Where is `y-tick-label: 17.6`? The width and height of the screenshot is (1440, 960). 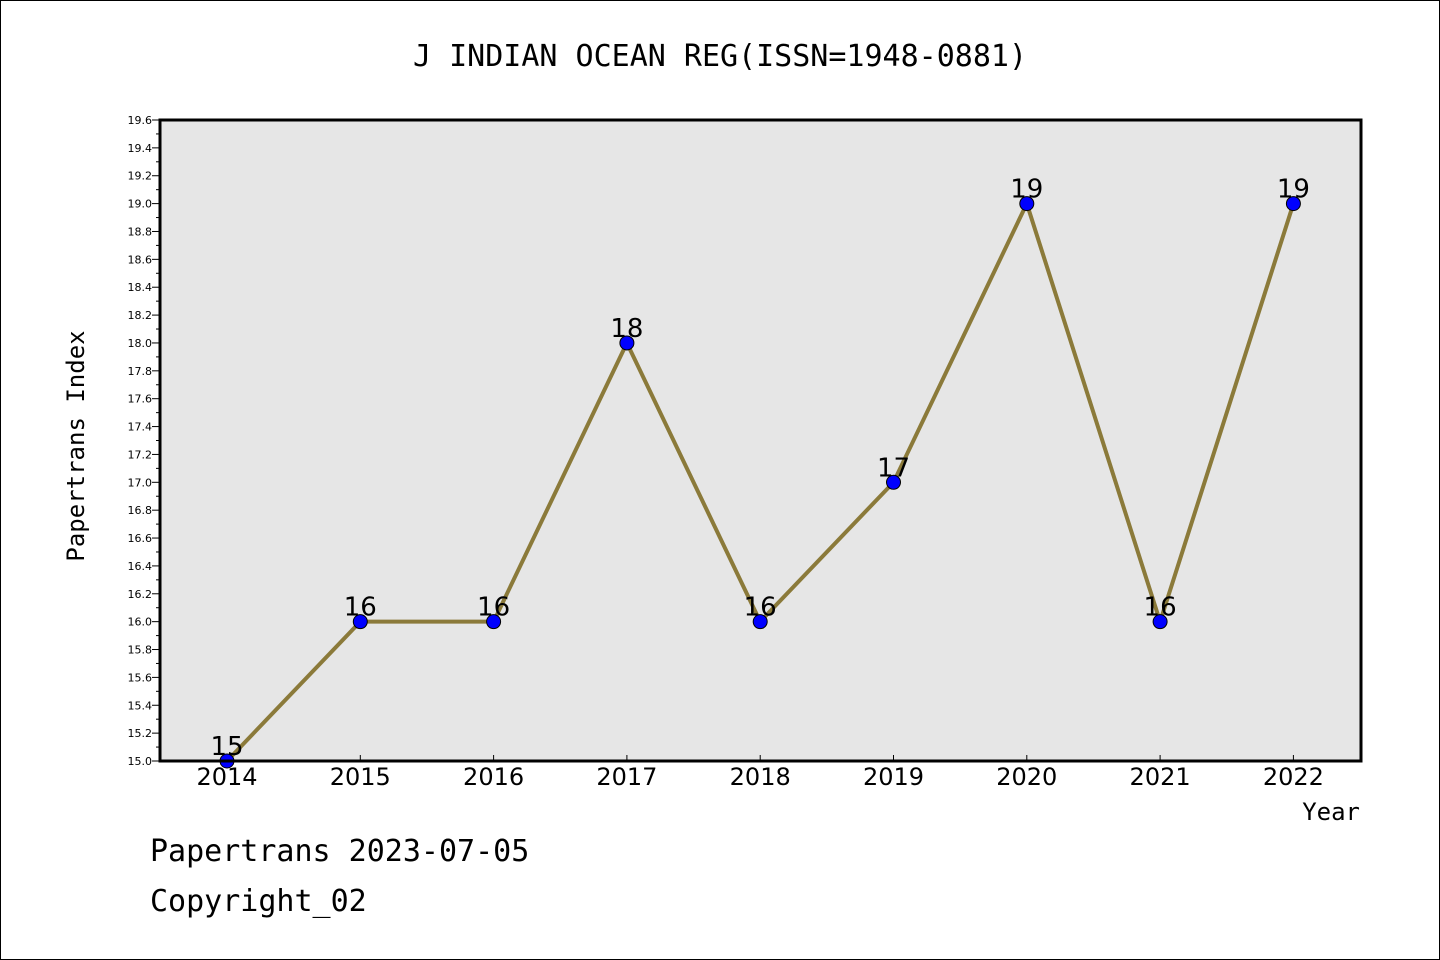
y-tick-label: 17.6 is located at coordinates (140, 399).